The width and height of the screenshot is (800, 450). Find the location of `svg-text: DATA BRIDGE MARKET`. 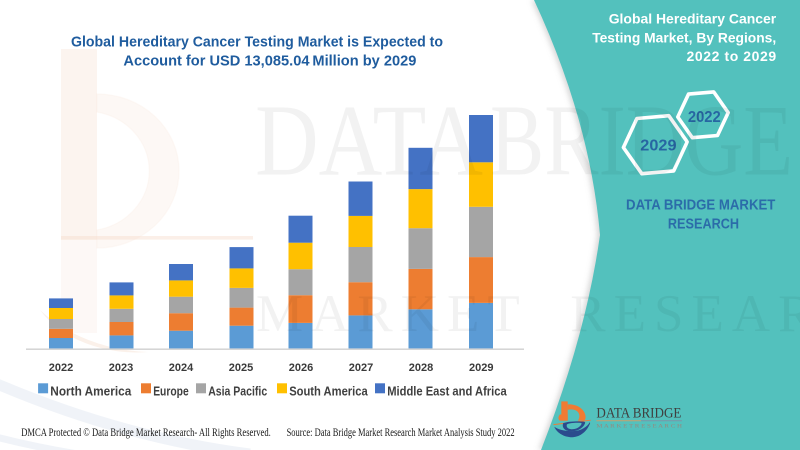

svg-text: DATA BRIDGE MARKET is located at coordinates (700, 204).